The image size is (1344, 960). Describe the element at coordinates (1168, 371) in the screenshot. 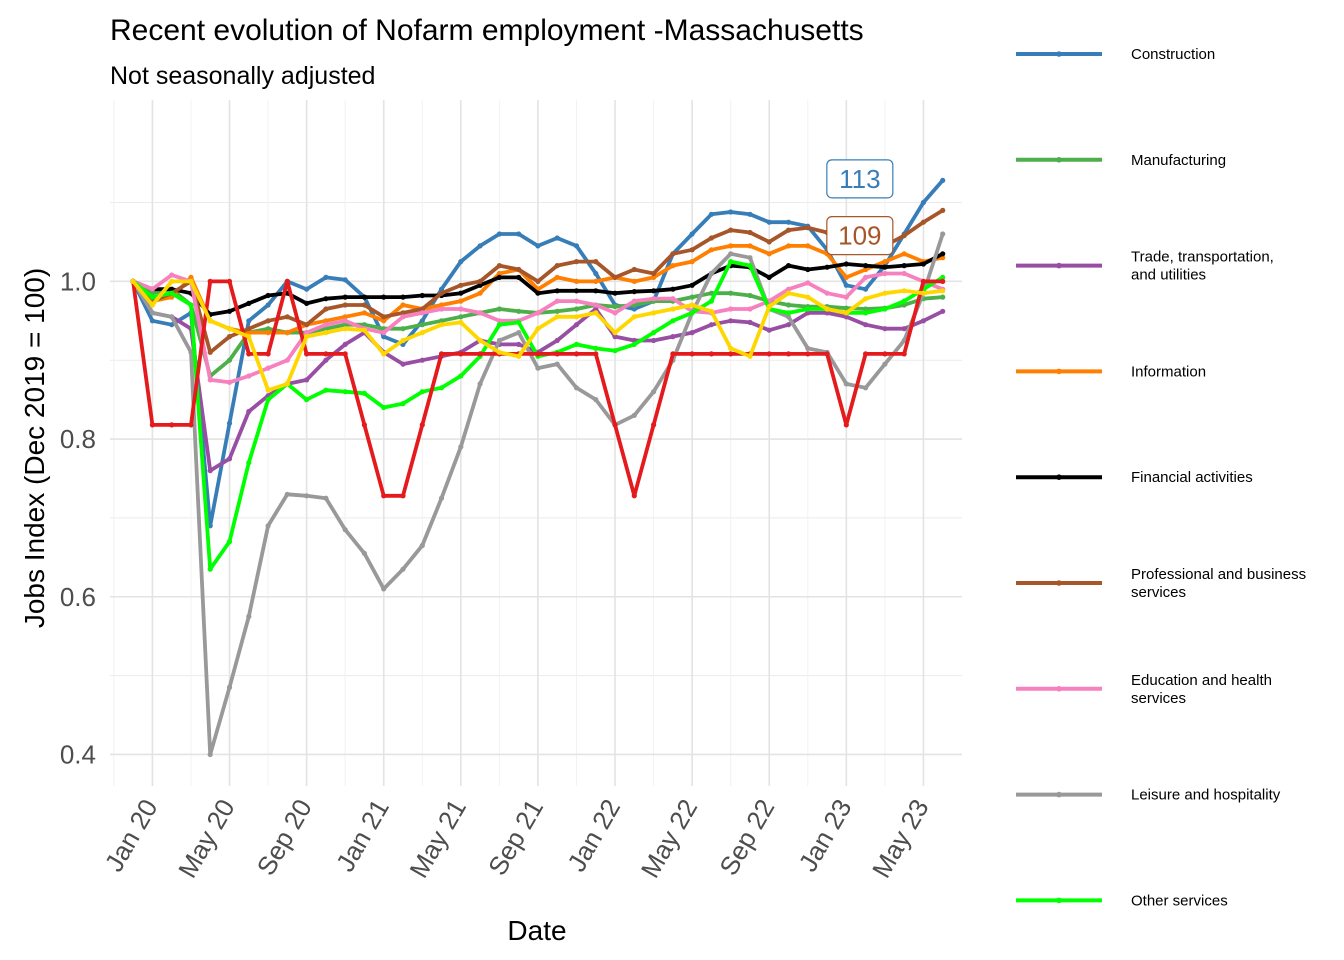

I see `legend-label-line: Information` at that location.